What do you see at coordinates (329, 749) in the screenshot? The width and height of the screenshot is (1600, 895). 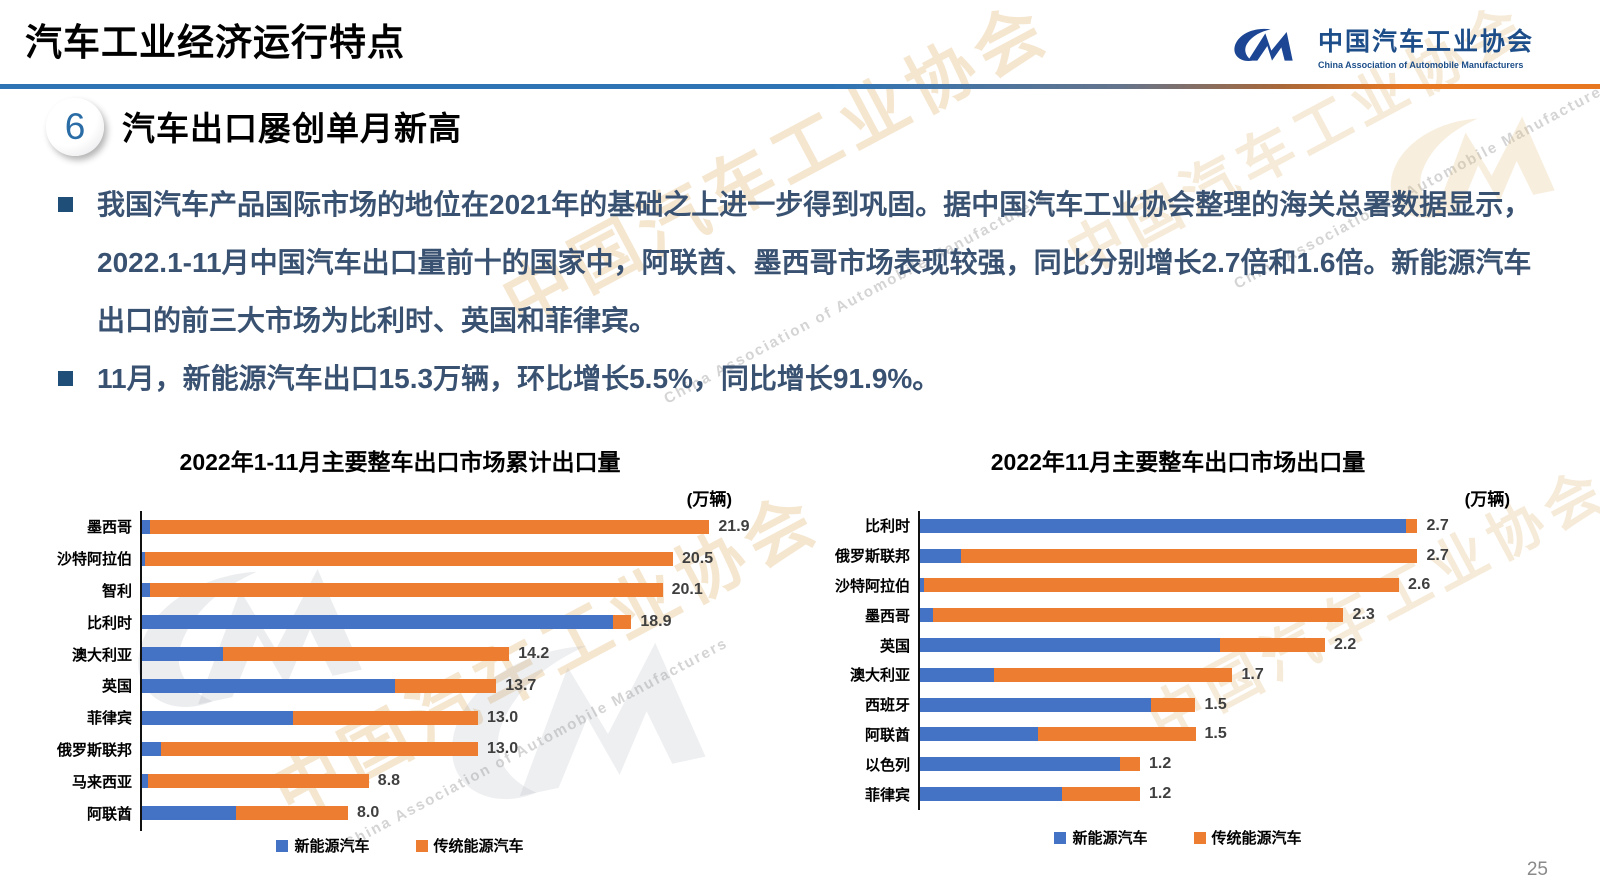 I see `bar-track: 13.0` at bounding box center [329, 749].